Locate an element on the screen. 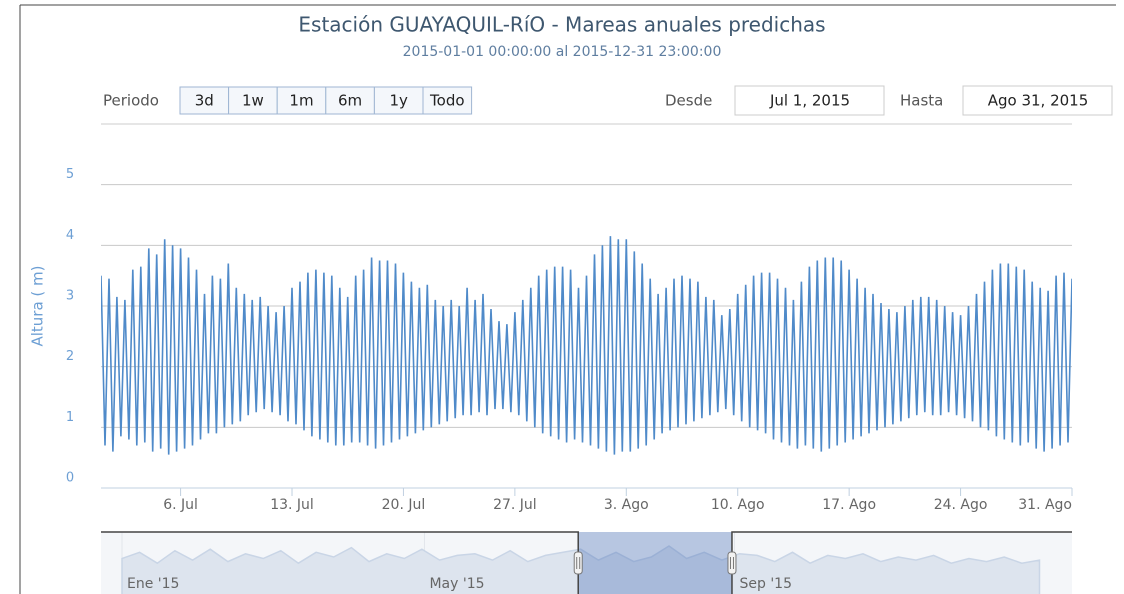 Image resolution: width=1124 pixels, height=594 pixels. from-value: Jul 1, 2015 is located at coordinates (809, 101).